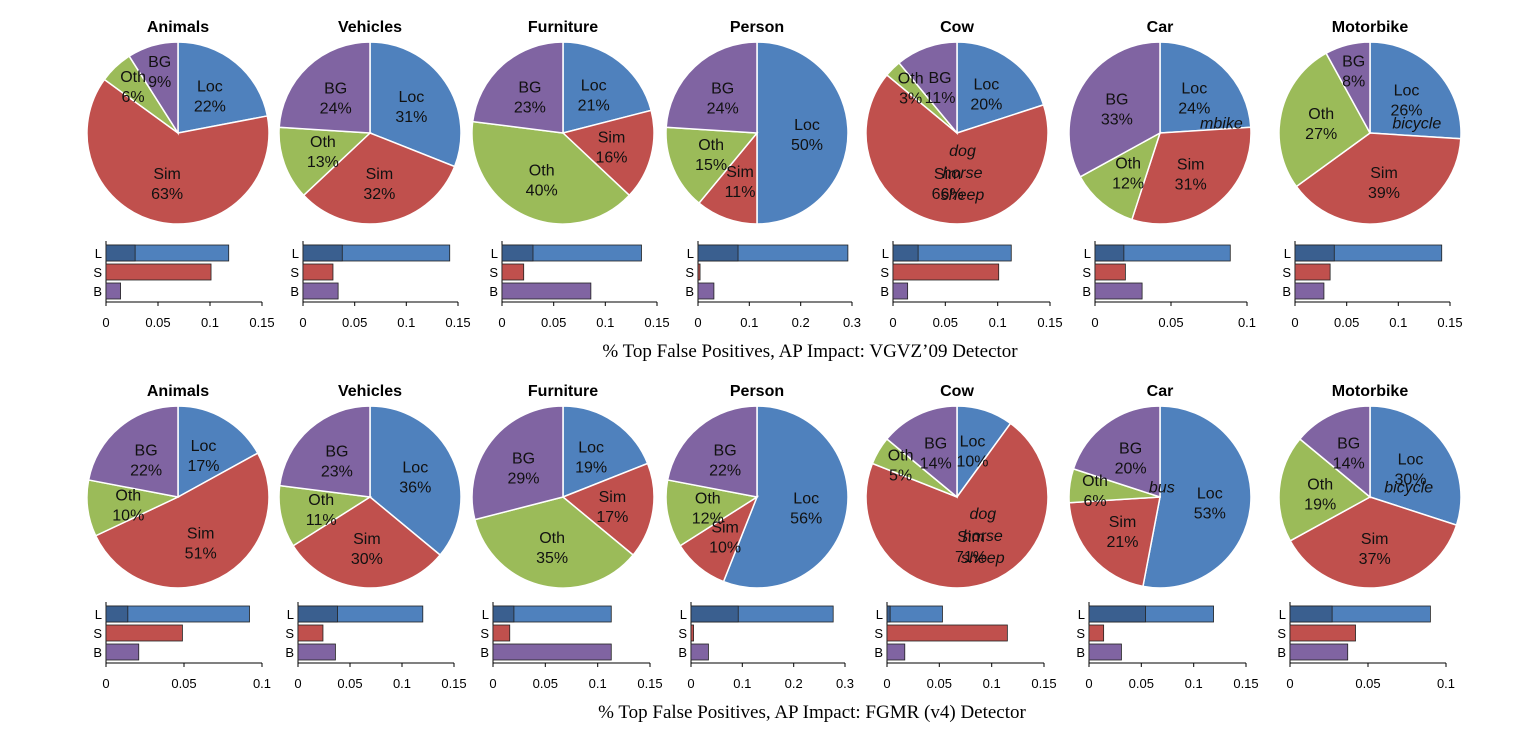 The width and height of the screenshot is (1524, 734). Describe the element at coordinates (1370, 27) in the screenshot. I see `panel-title: Motorbike` at that location.